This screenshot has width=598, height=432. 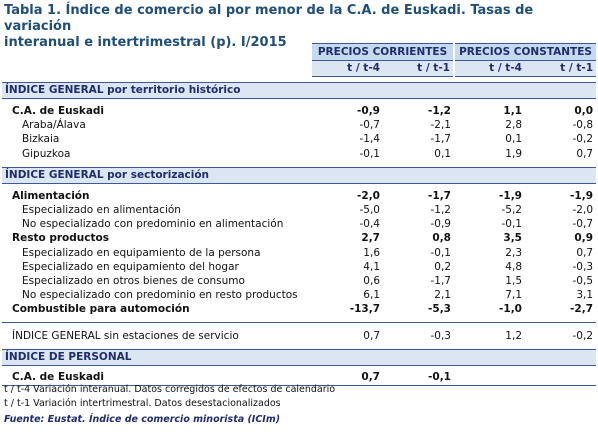 I want to click on cell-value: 7,1, so click(x=513, y=295).